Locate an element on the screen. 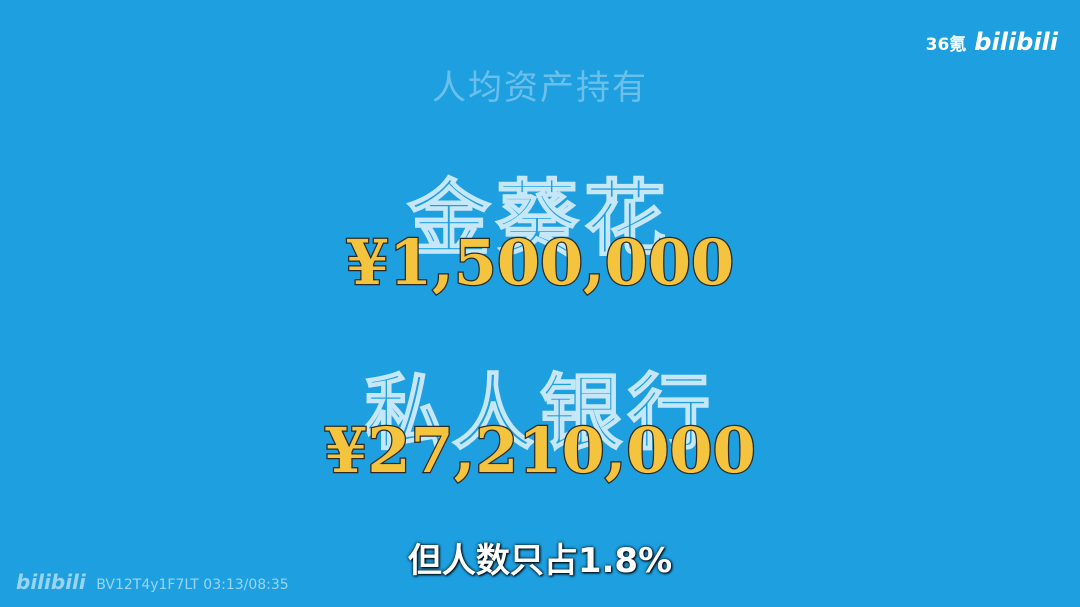 Image resolution: width=1080 pixels, height=607 pixels. video-id: BV12T4y1F7LT is located at coordinates (147, 585).